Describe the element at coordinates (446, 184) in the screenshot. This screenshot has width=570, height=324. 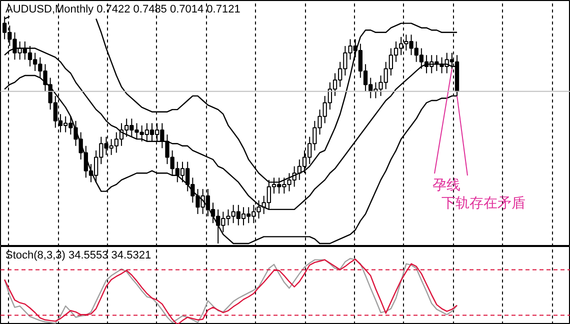
I see `annotation: 孕线` at that location.